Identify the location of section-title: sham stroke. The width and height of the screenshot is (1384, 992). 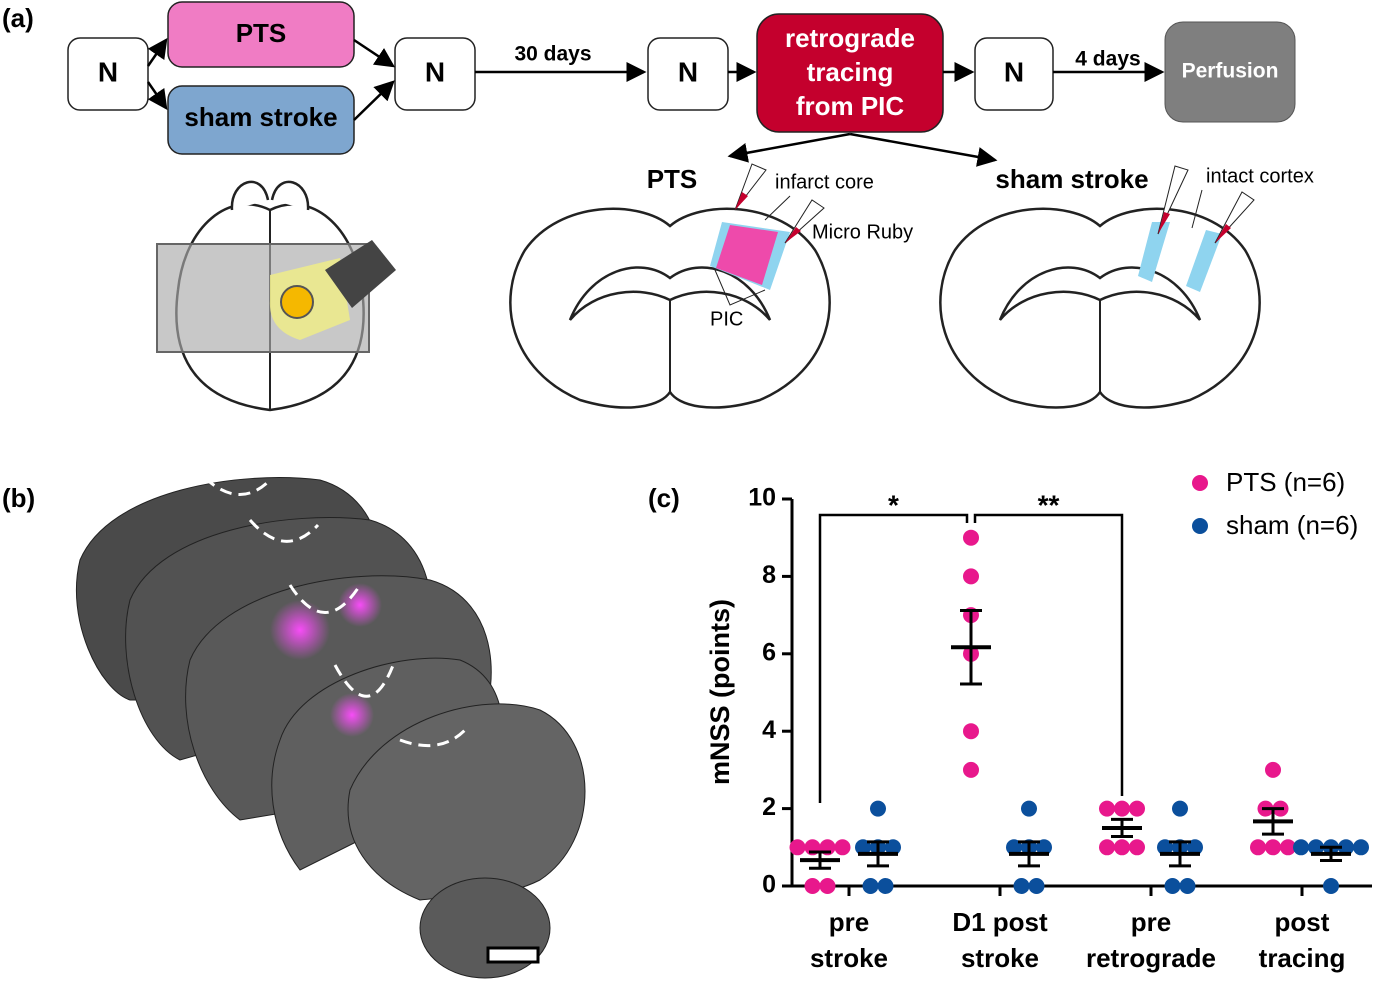
(1071, 179).